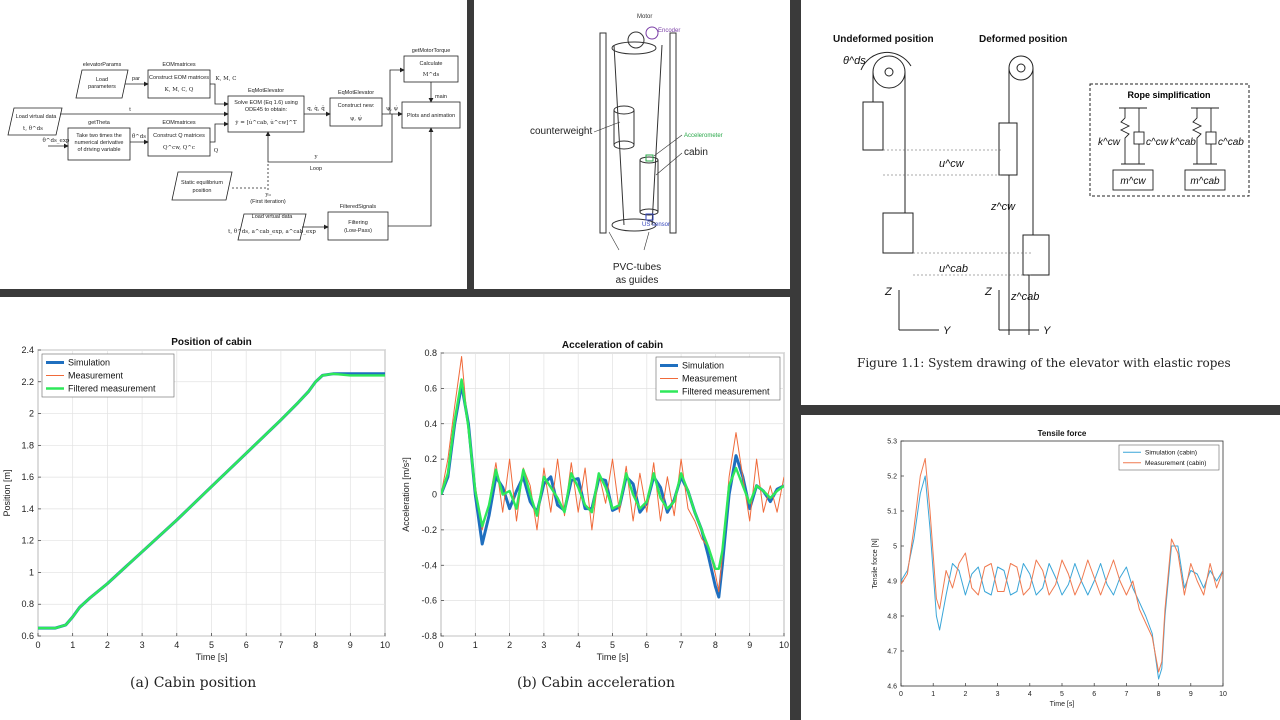 The height and width of the screenshot is (720, 1280). I want to click on chart0-y-tick-label: 1.6, so click(27, 477).